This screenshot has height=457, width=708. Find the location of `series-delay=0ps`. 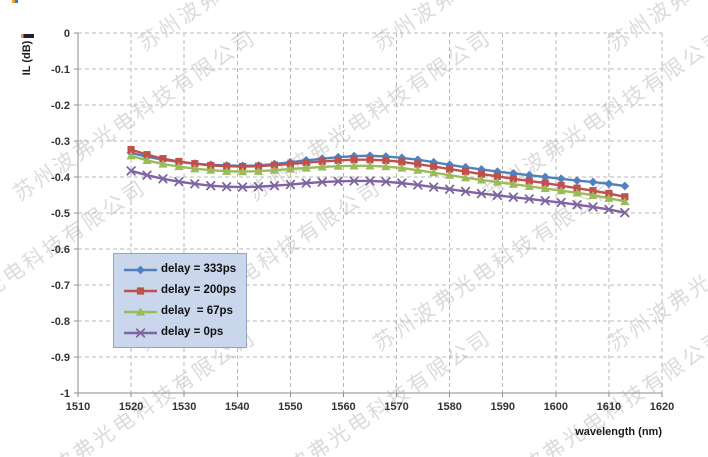

series-delay=0ps is located at coordinates (378, 192).